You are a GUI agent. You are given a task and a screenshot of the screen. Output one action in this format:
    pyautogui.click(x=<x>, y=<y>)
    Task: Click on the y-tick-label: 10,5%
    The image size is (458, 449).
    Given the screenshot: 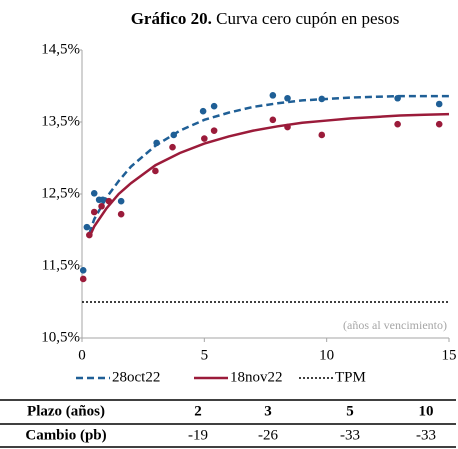 What is the action you would take?
    pyautogui.click(x=60, y=337)
    